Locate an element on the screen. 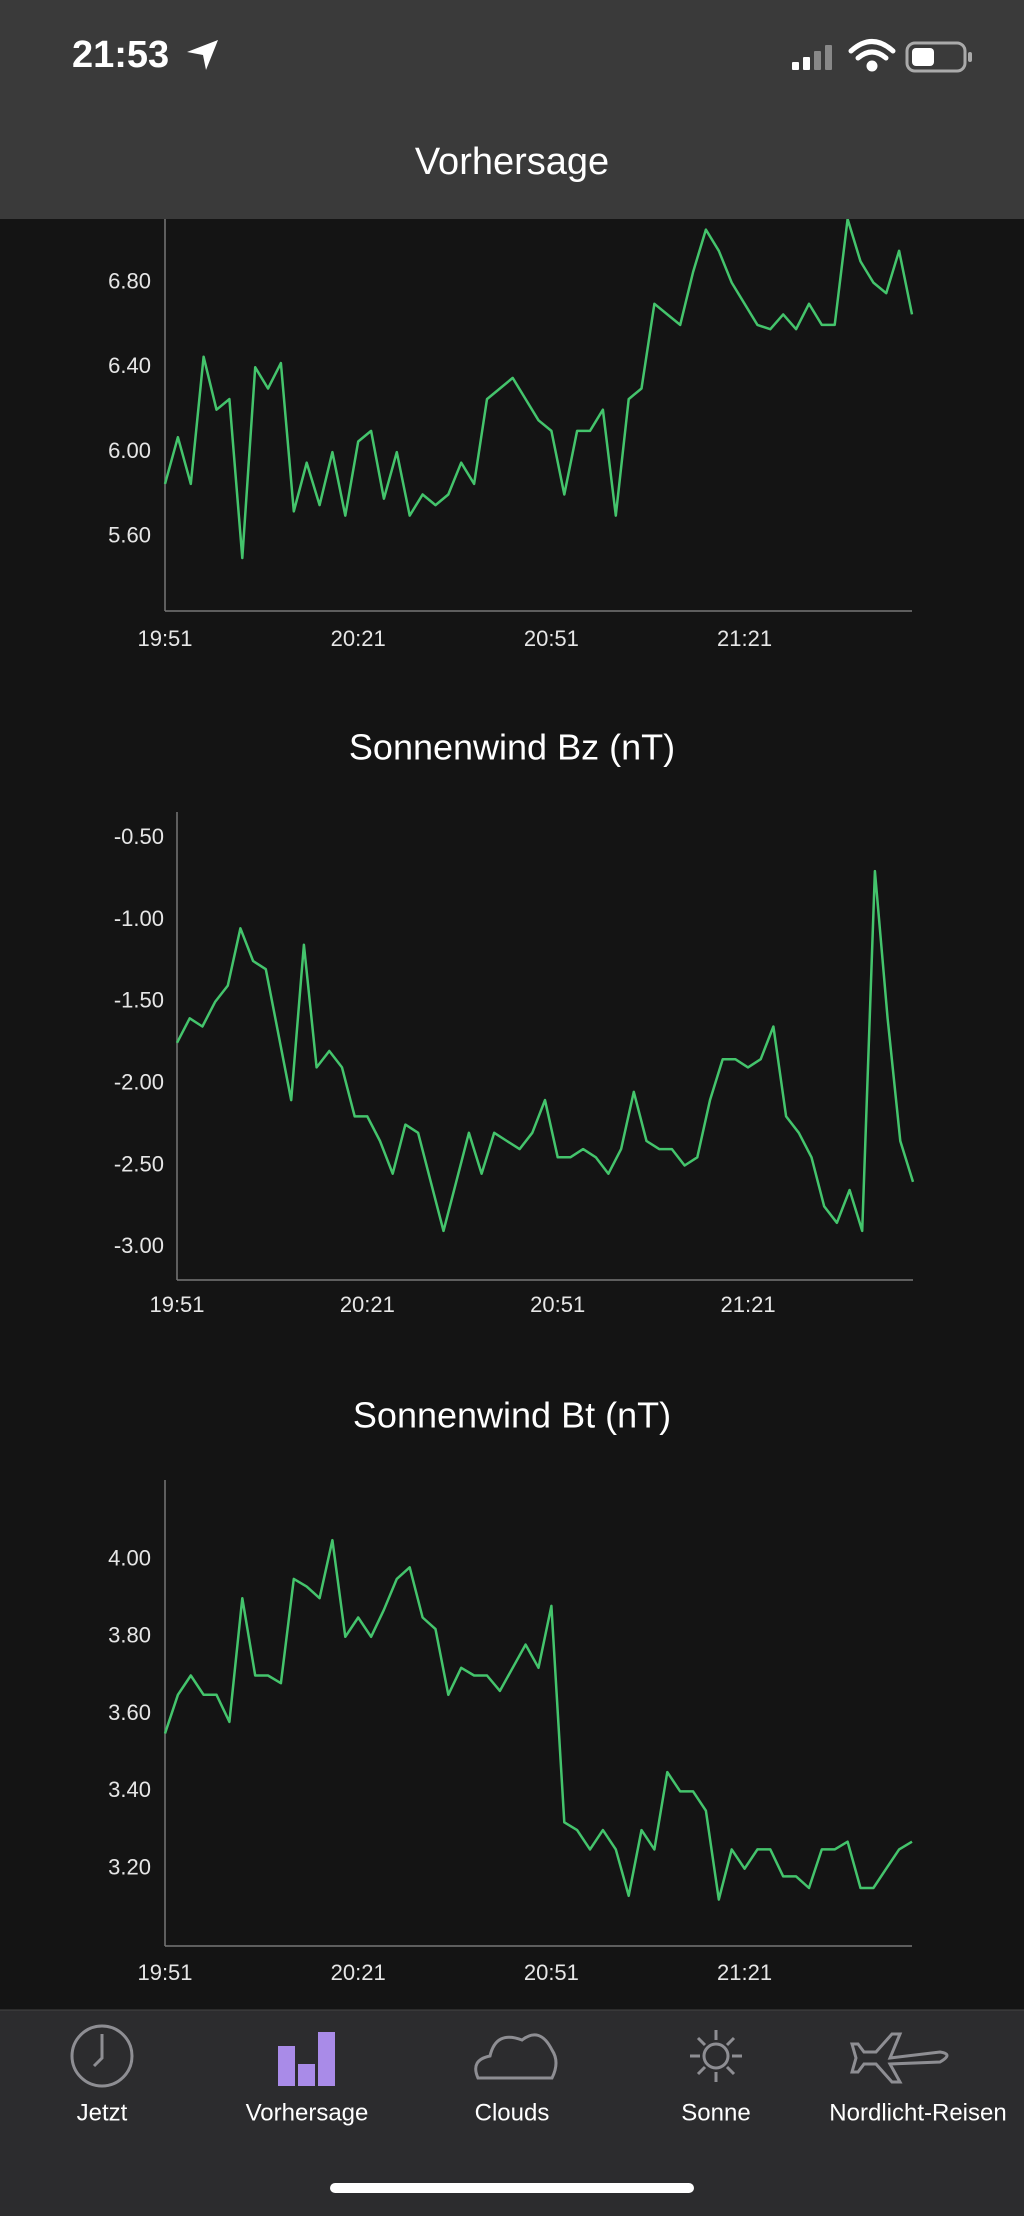 The height and width of the screenshot is (2216, 1024). y-tick-label: 6.40 is located at coordinates (129, 365).